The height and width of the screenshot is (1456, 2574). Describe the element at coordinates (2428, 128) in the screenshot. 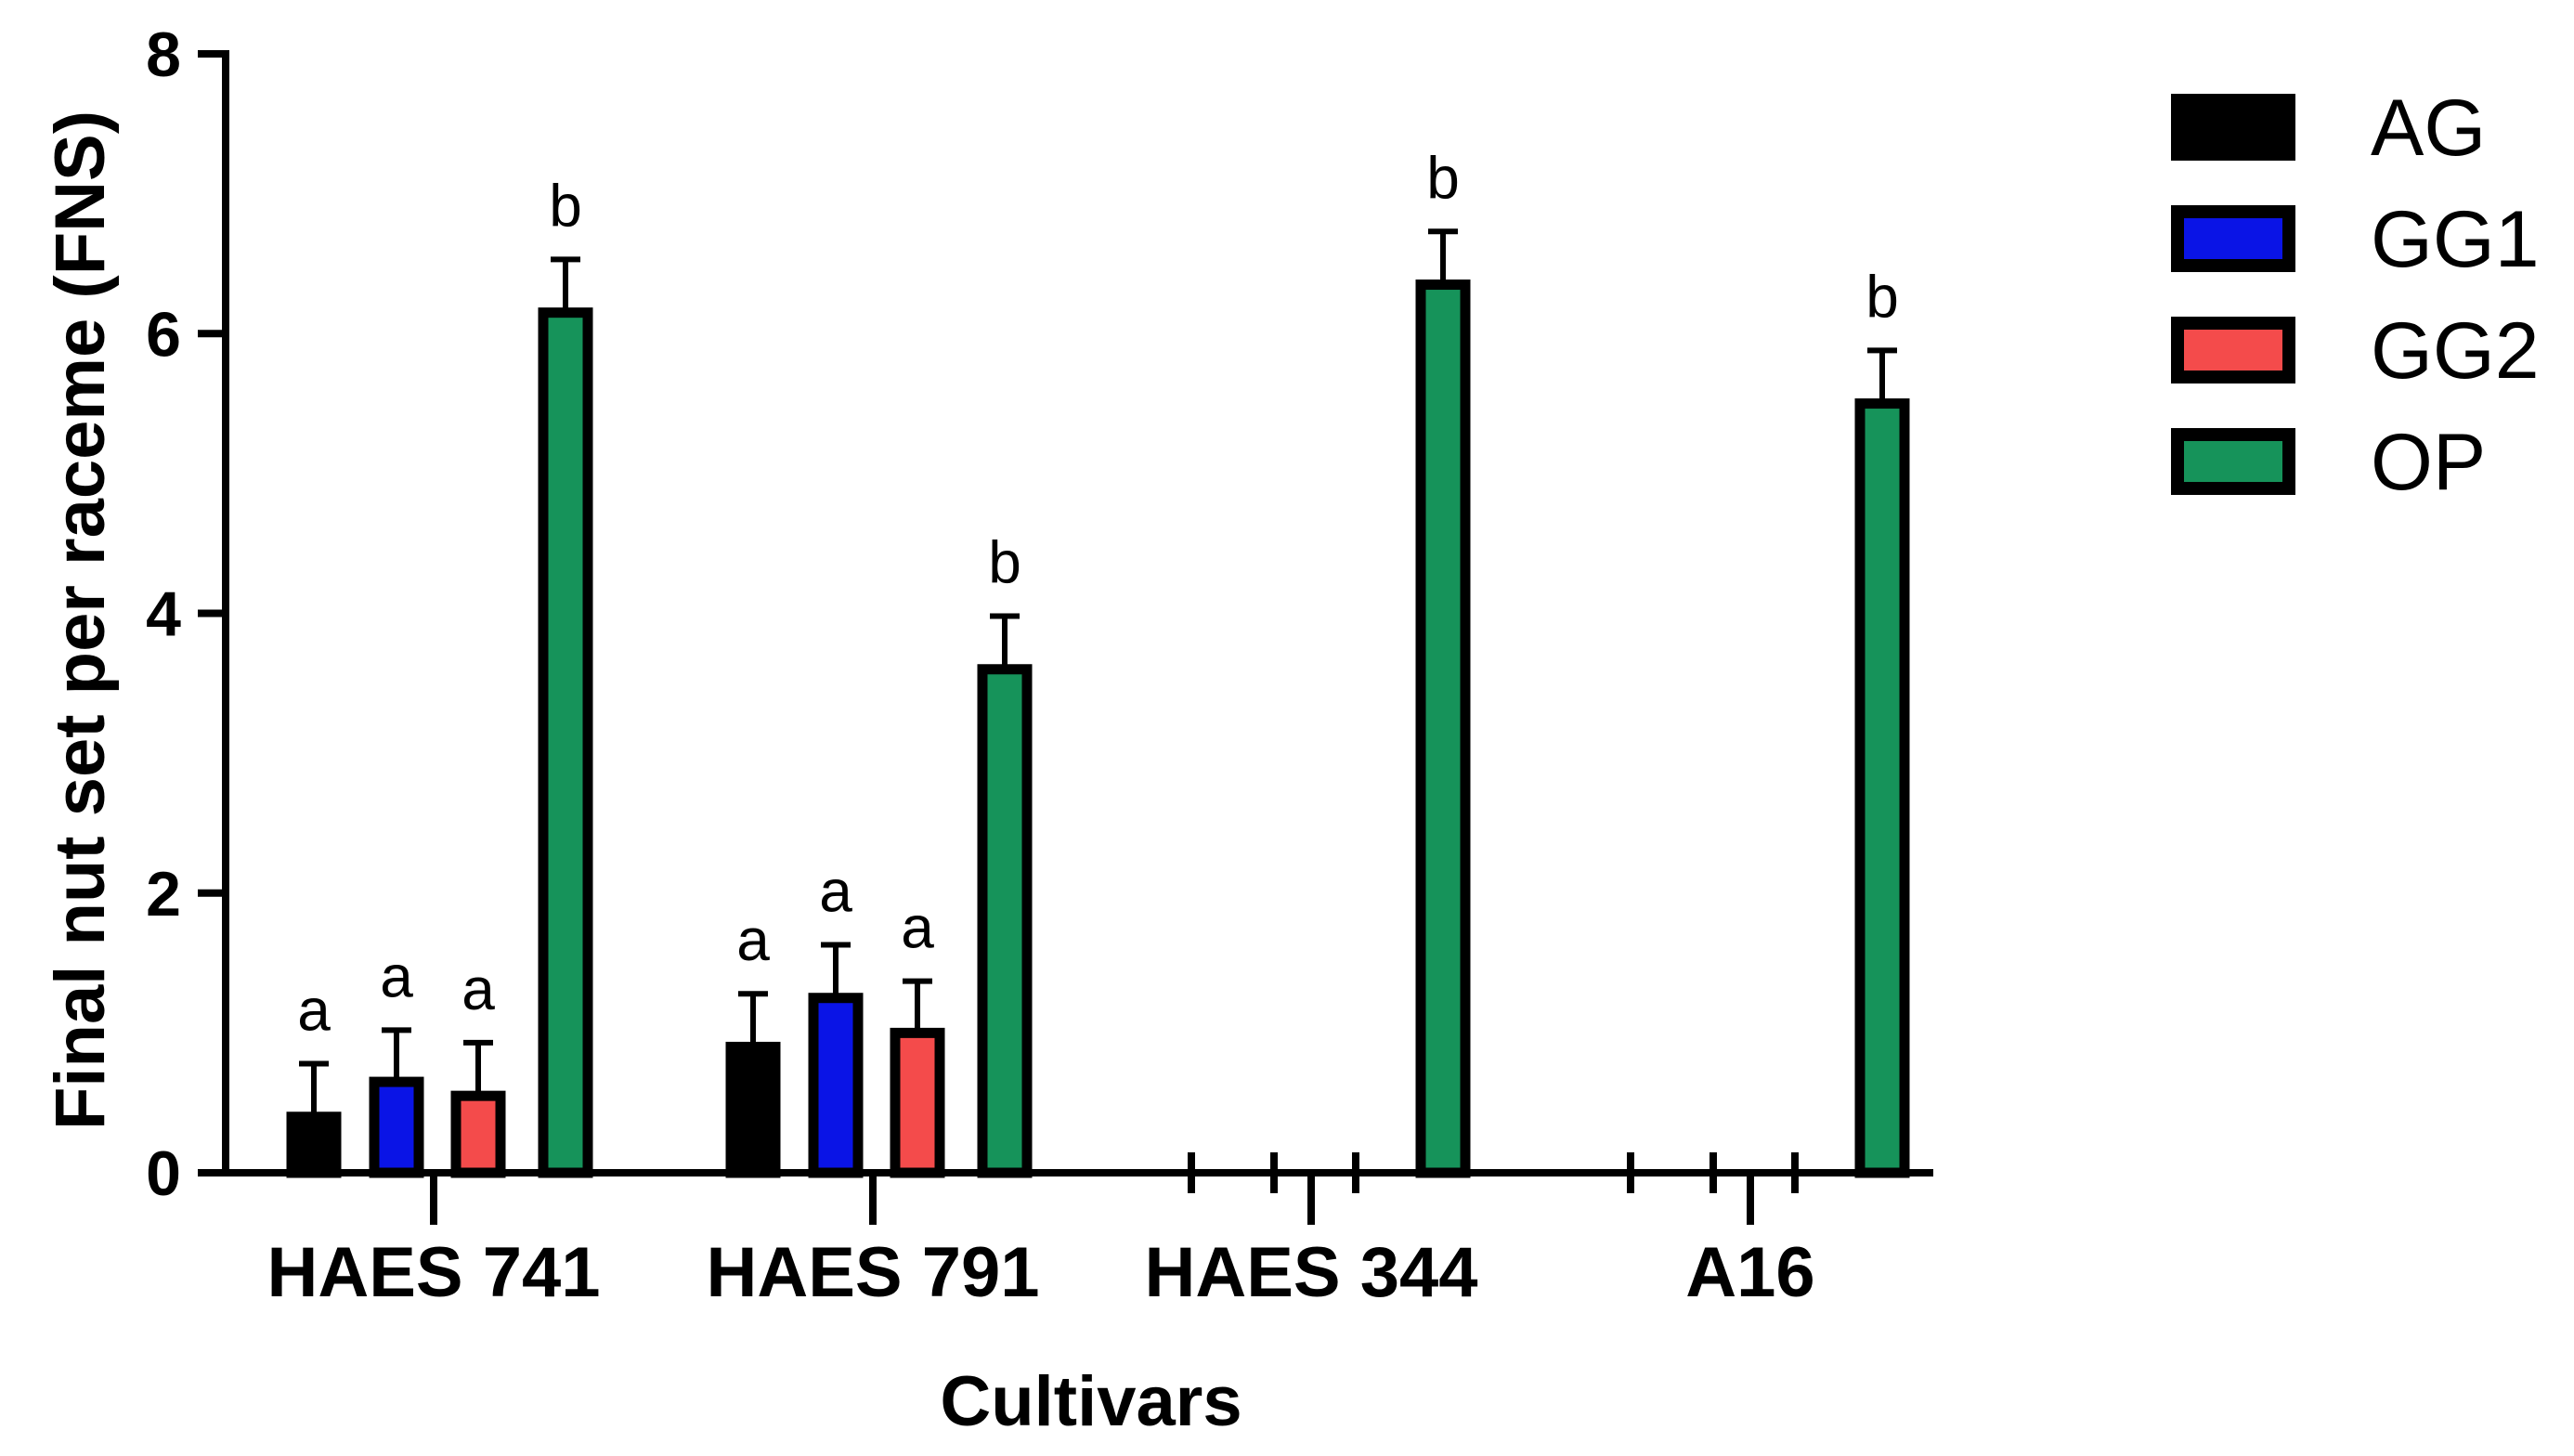

I see `legend-label-ag: AG` at that location.